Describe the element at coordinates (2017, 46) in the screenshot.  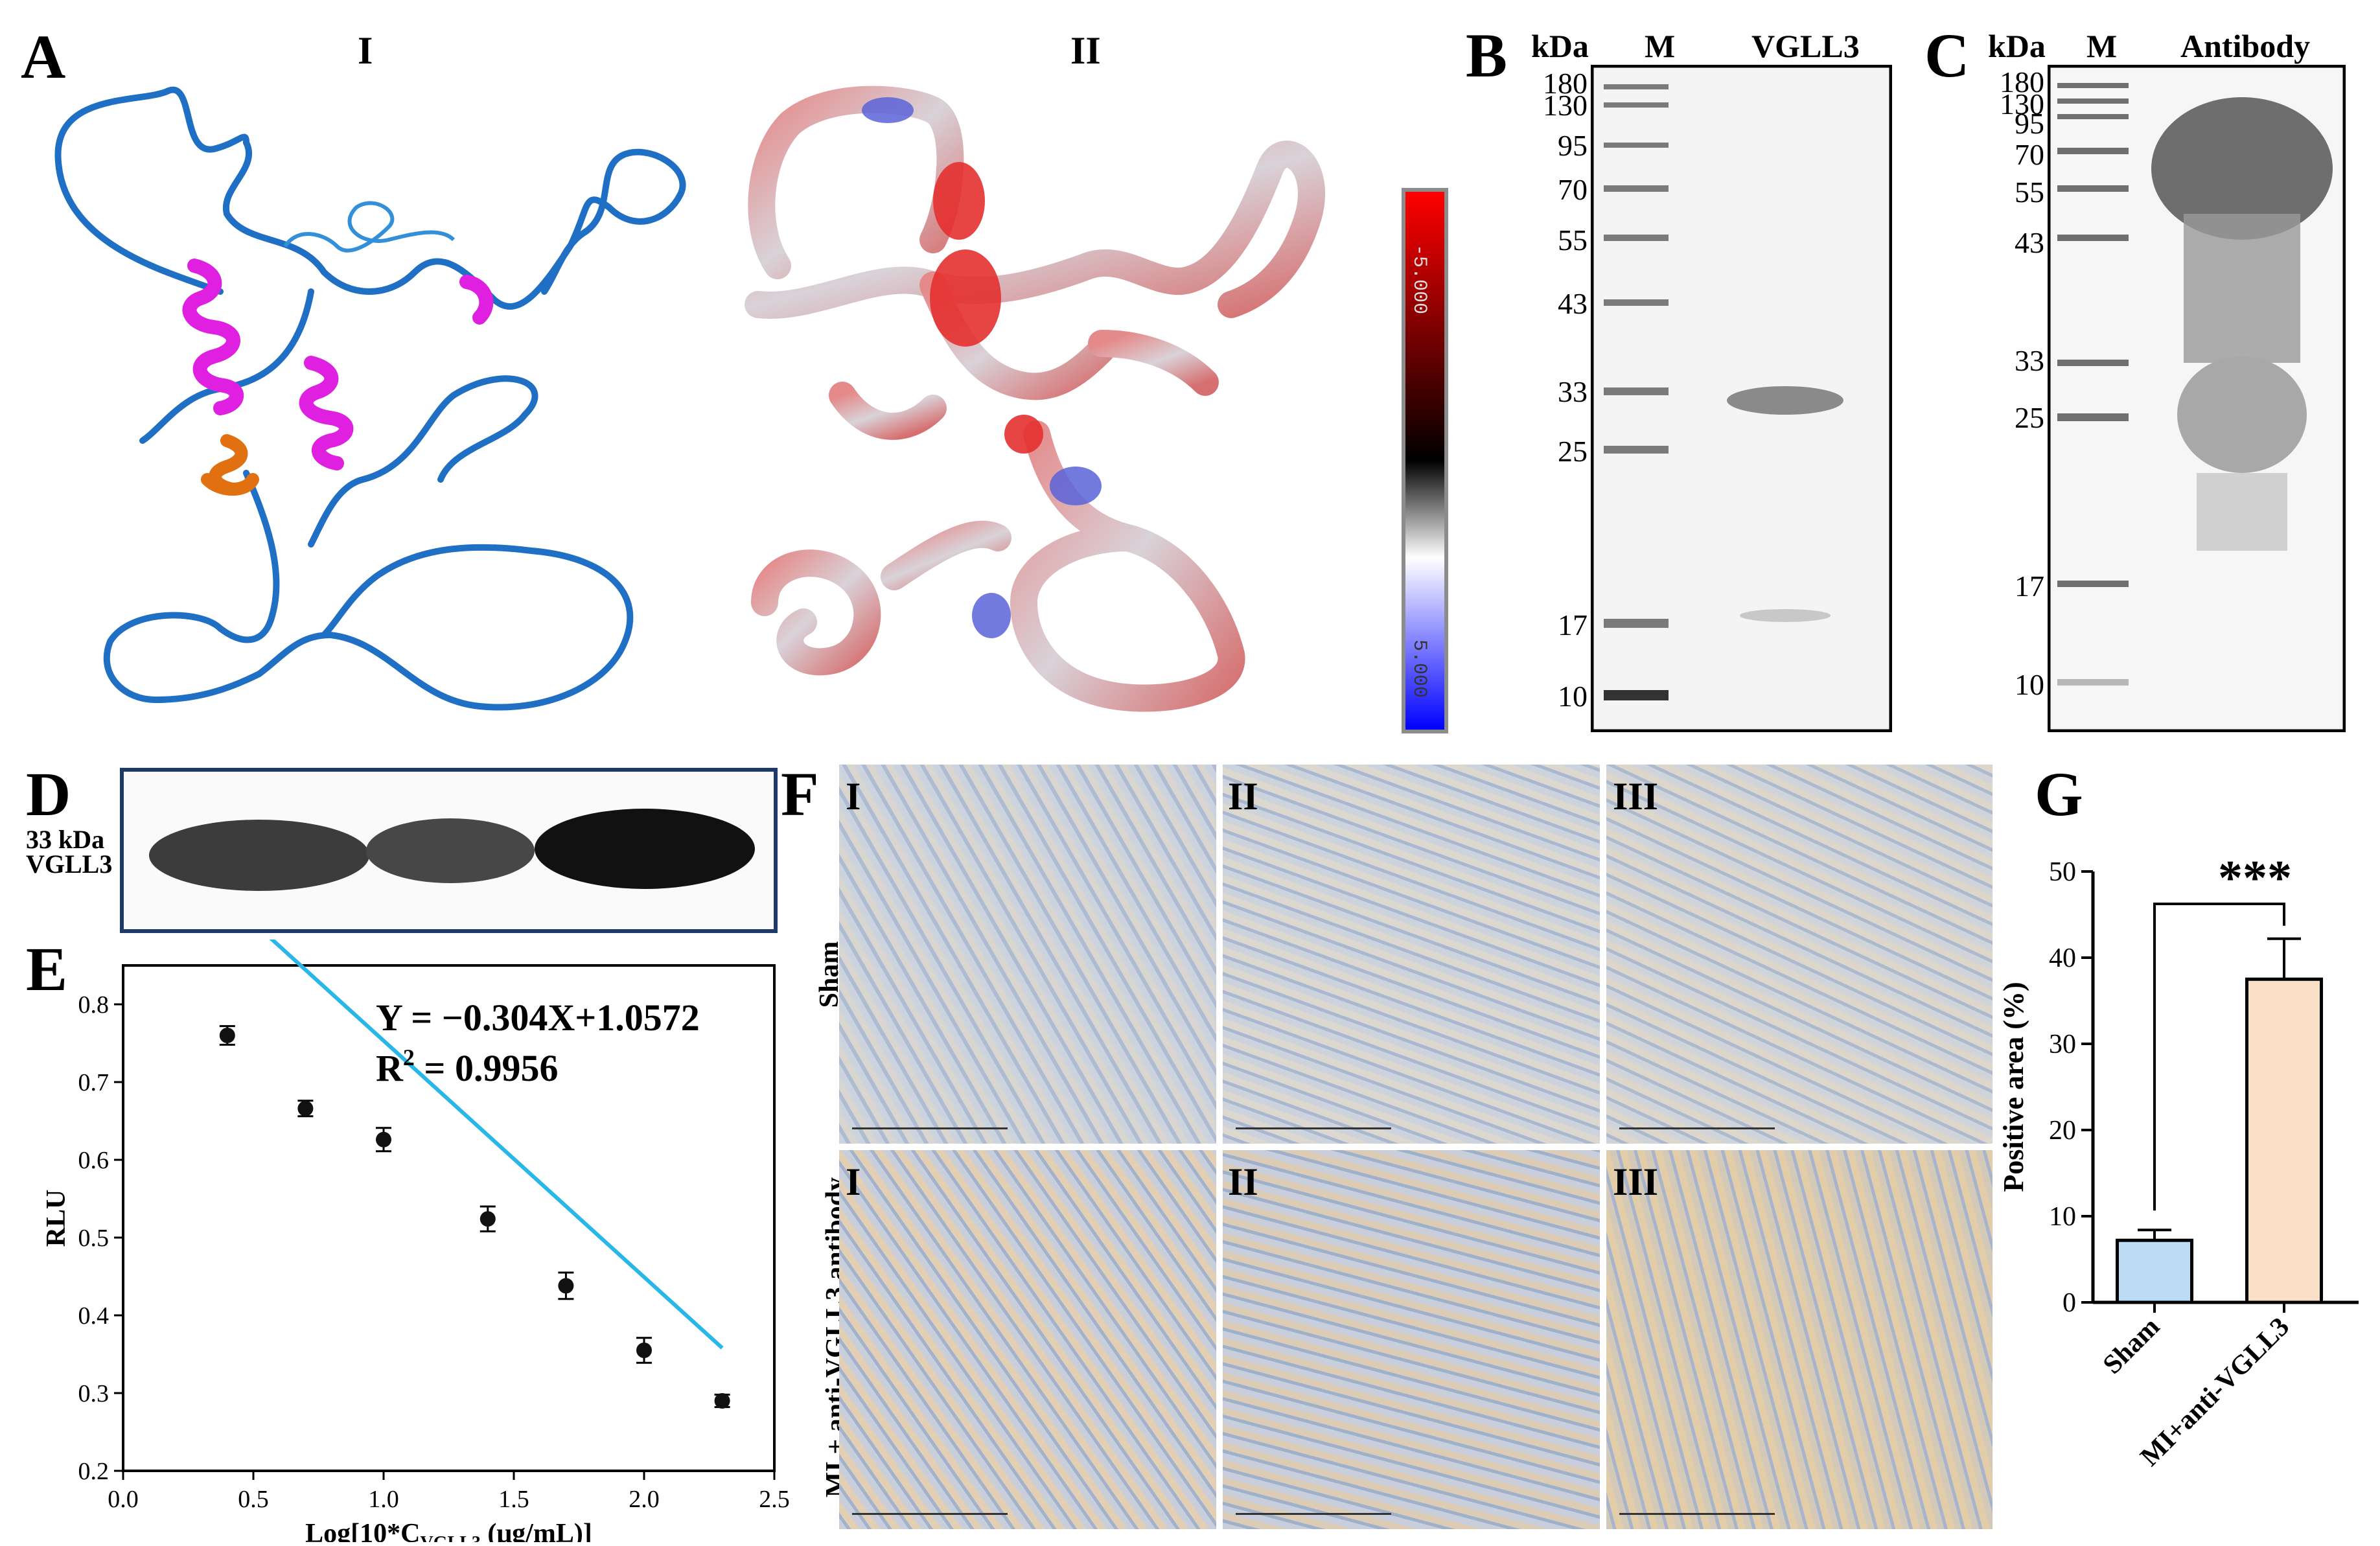
I see `panel-c-unit: kDa` at that location.